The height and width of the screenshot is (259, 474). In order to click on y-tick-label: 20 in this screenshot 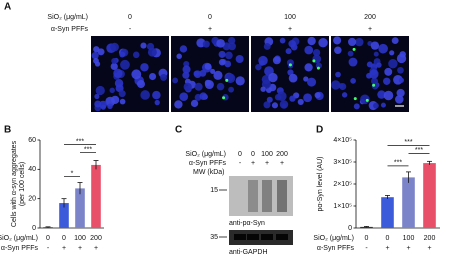, I will do `click(32, 199)`.